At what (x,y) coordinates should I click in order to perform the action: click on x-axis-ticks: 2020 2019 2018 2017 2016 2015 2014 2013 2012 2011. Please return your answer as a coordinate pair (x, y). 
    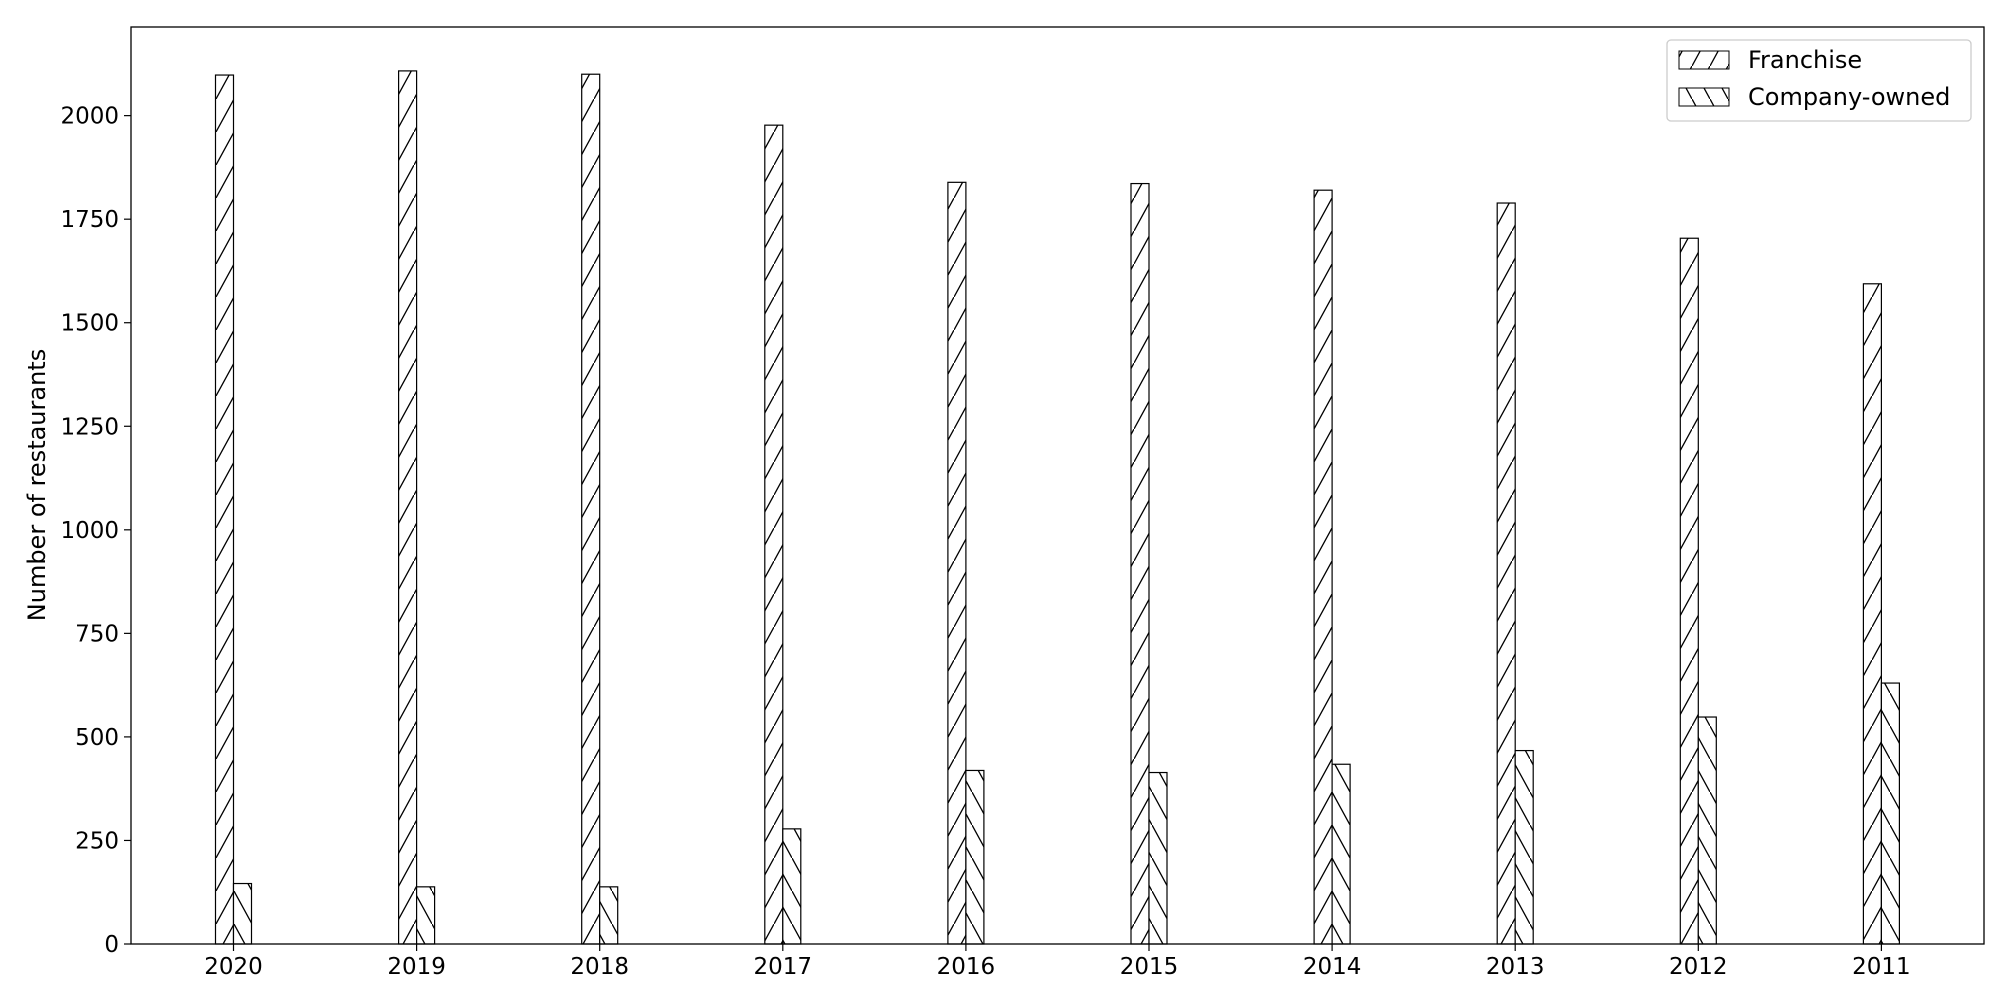
    Looking at the image, I should click on (1057, 962).